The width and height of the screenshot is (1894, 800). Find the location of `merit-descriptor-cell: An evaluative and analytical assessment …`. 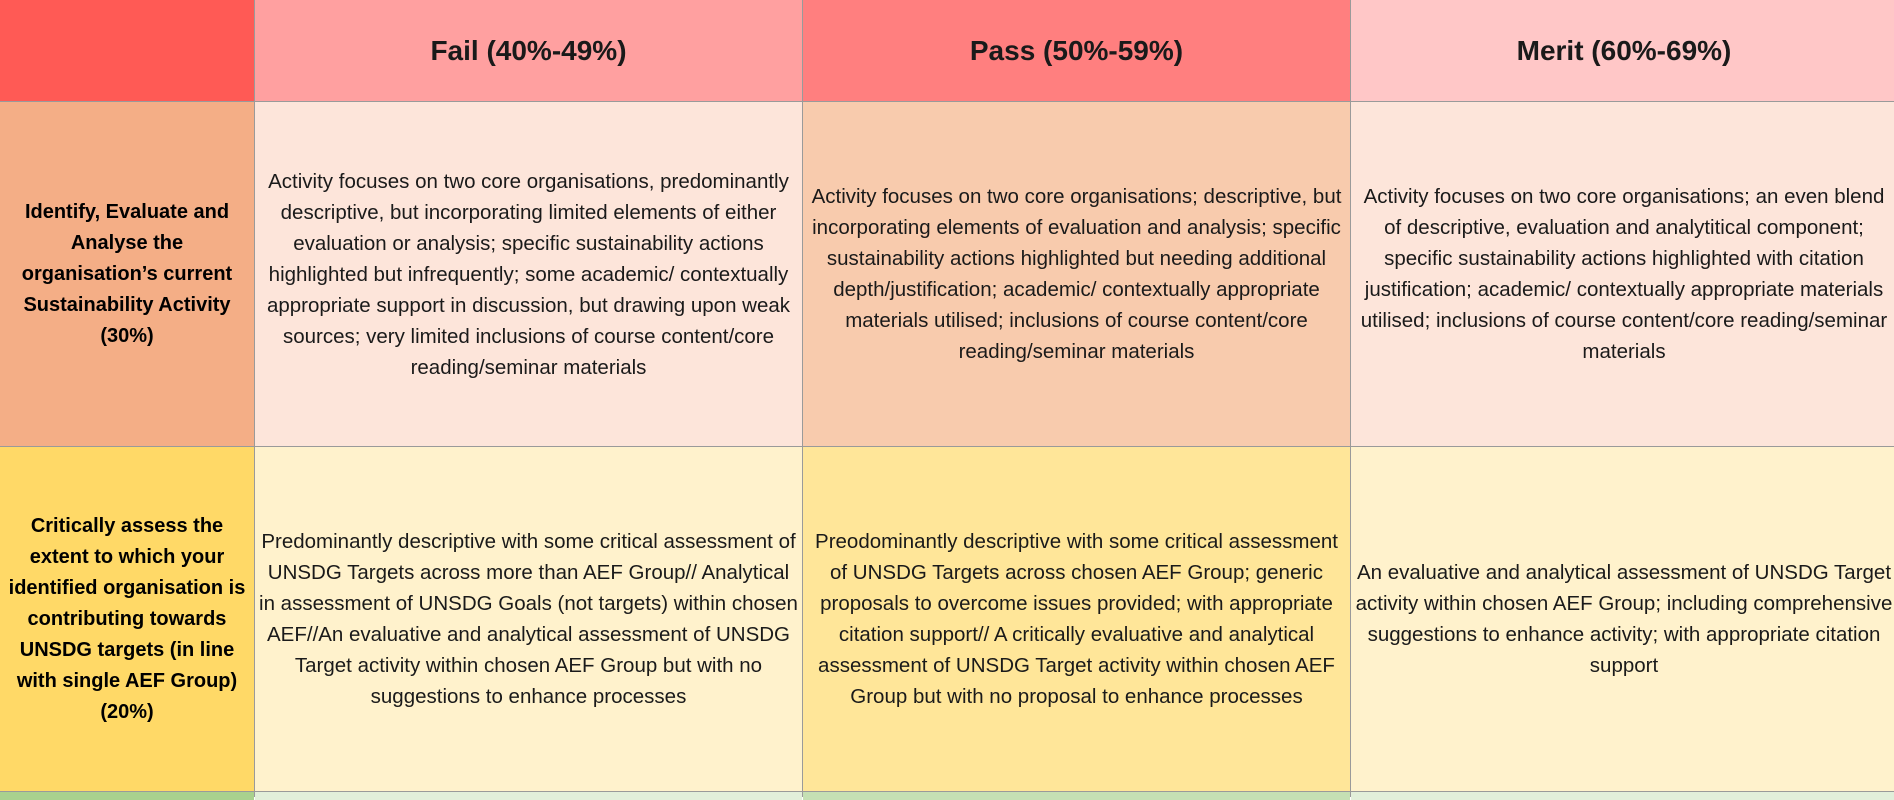

merit-descriptor-cell: An evaluative and analytical assessment … is located at coordinates (1622, 619).